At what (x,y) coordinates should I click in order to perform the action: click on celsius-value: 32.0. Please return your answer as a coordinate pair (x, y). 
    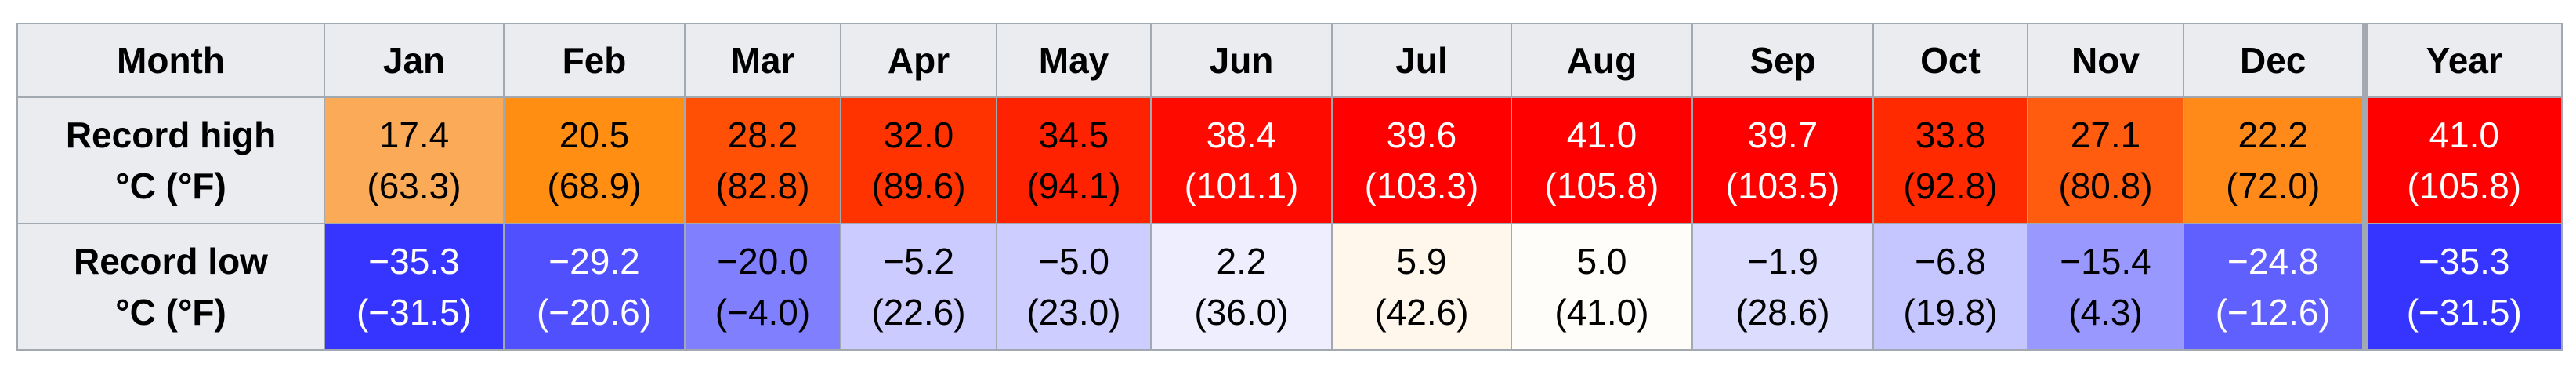
    Looking at the image, I should click on (918, 135).